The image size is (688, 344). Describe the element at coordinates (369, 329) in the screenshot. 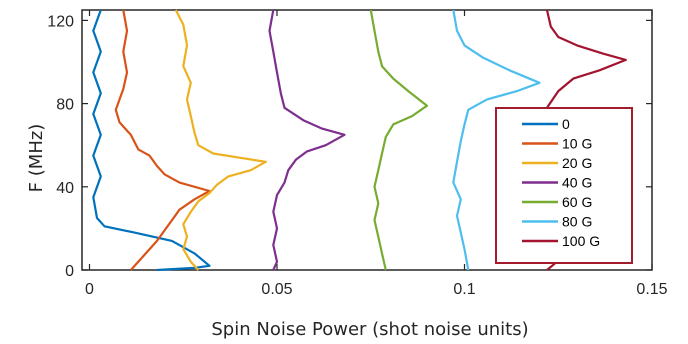

I see `x-axis-title: Spin Noise Power (shot noise units)` at that location.